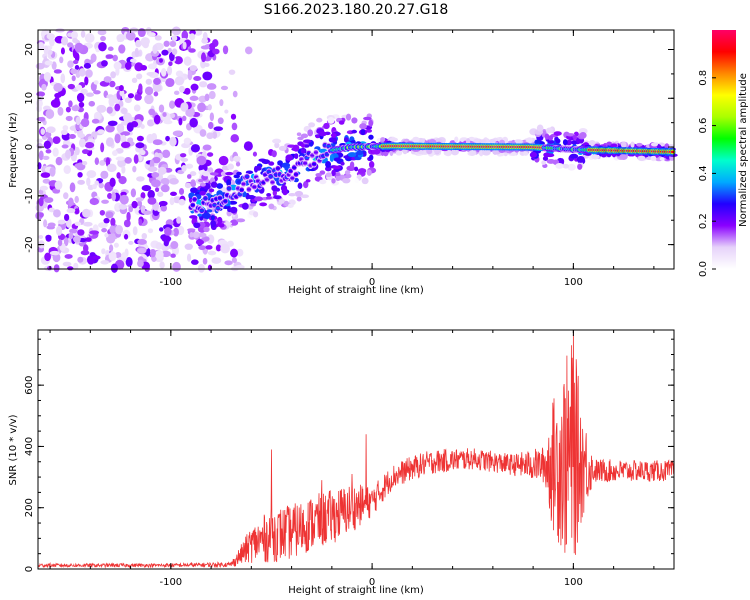  Describe the element at coordinates (703, 173) in the screenshot. I see `colorbar-tick-label: 0.4` at that location.